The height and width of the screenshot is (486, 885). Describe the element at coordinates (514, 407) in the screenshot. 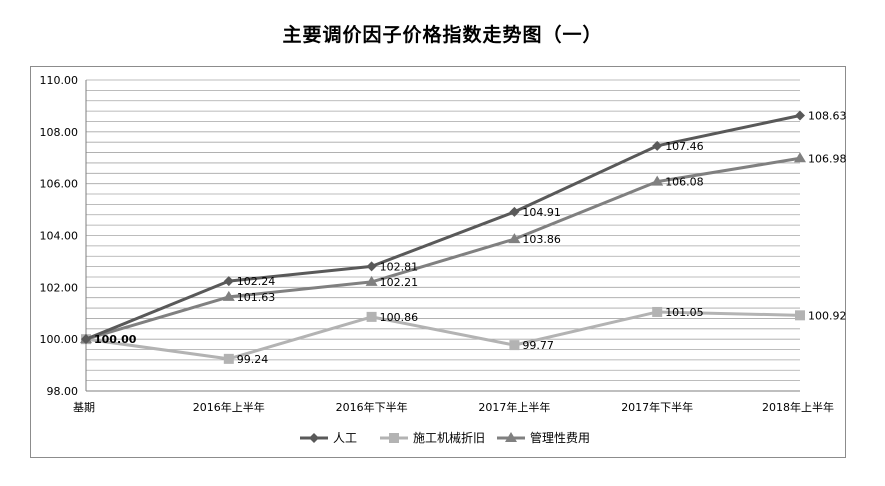

I see `x-tick-label: 2017年上半年` at that location.